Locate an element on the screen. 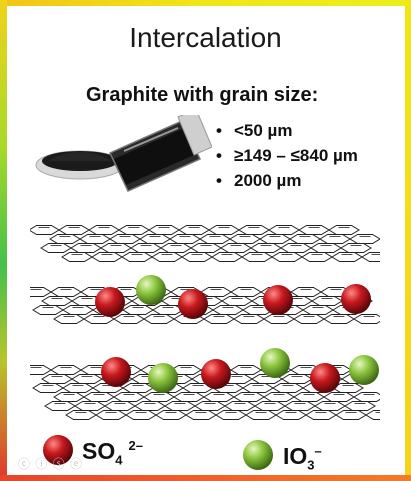 This screenshot has width=411, height=481. frame-left is located at coordinates (3, 240).